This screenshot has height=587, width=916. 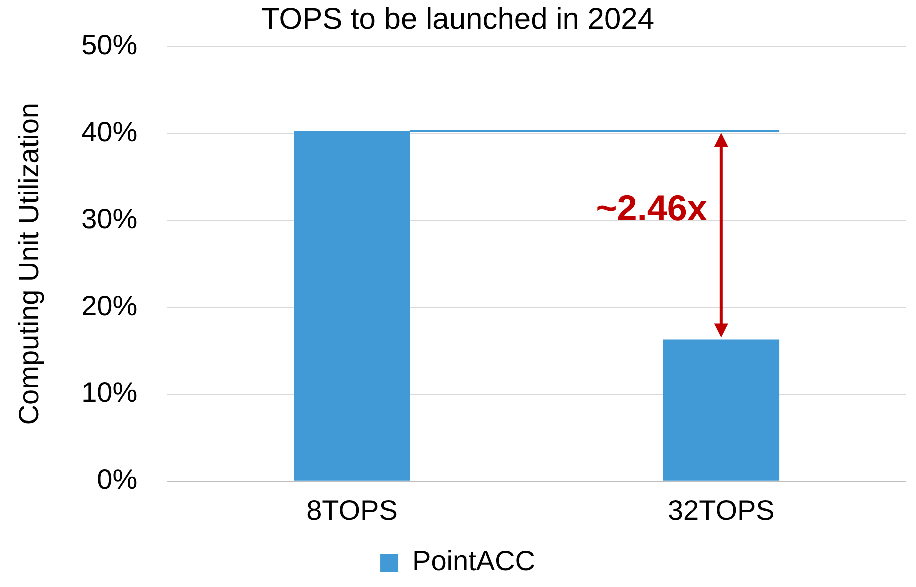 I want to click on y-tick-label: 10%, so click(x=110, y=392).